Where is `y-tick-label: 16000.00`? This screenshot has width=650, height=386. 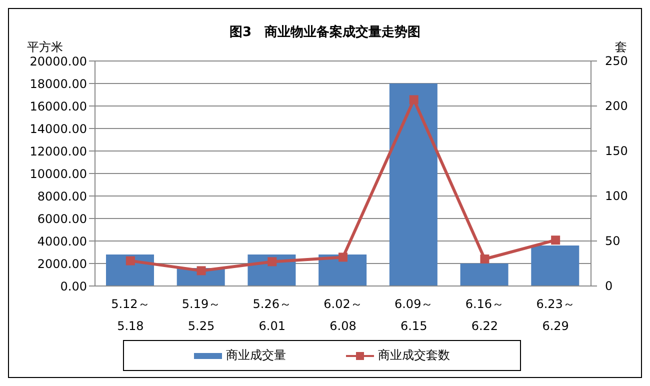
y-tick-label: 16000.00 is located at coordinates (58, 106).